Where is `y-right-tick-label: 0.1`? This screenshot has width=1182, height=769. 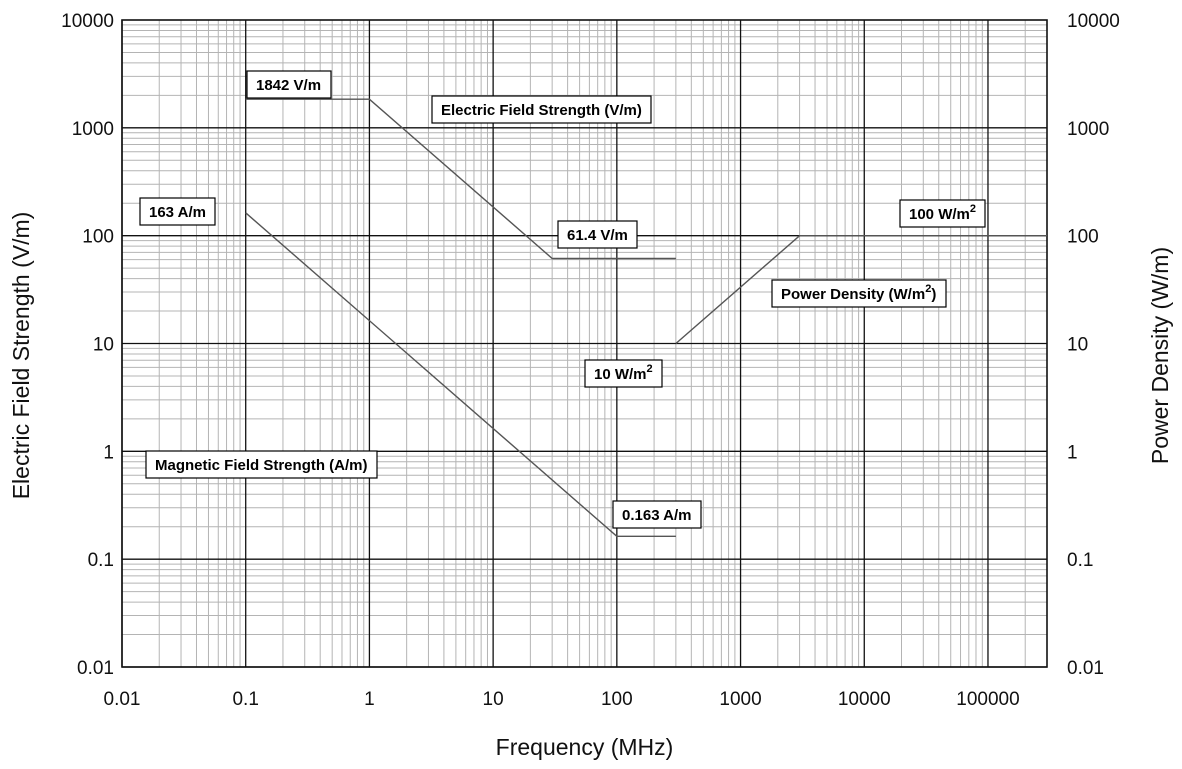
y-right-tick-label: 0.1 is located at coordinates (1080, 560).